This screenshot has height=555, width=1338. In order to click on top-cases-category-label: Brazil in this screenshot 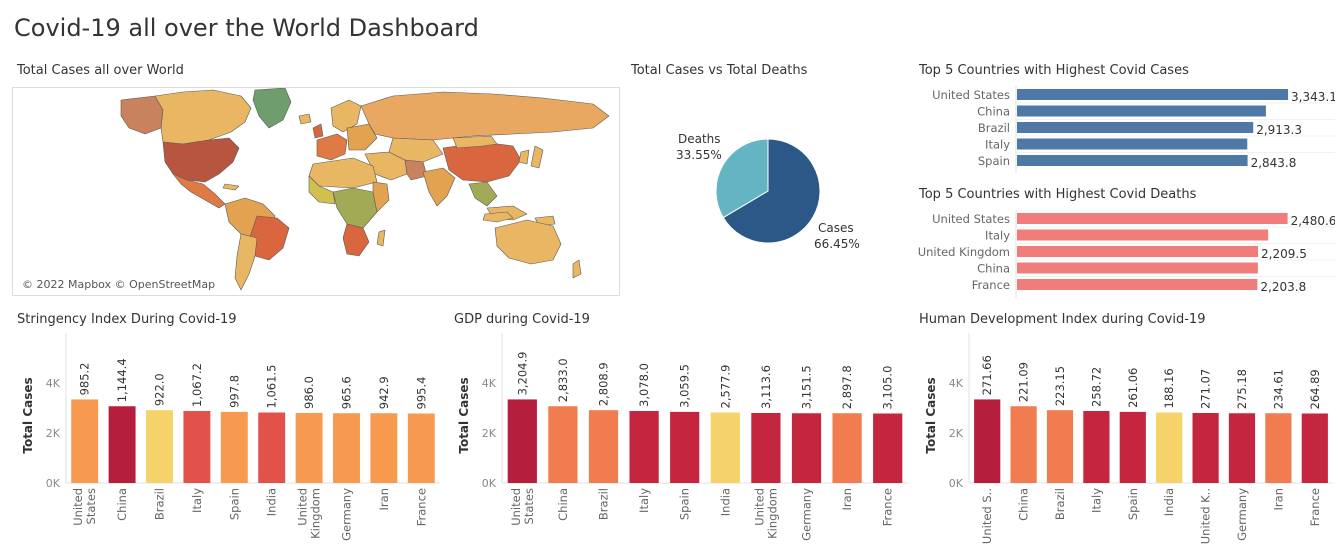, I will do `click(994, 128)`.